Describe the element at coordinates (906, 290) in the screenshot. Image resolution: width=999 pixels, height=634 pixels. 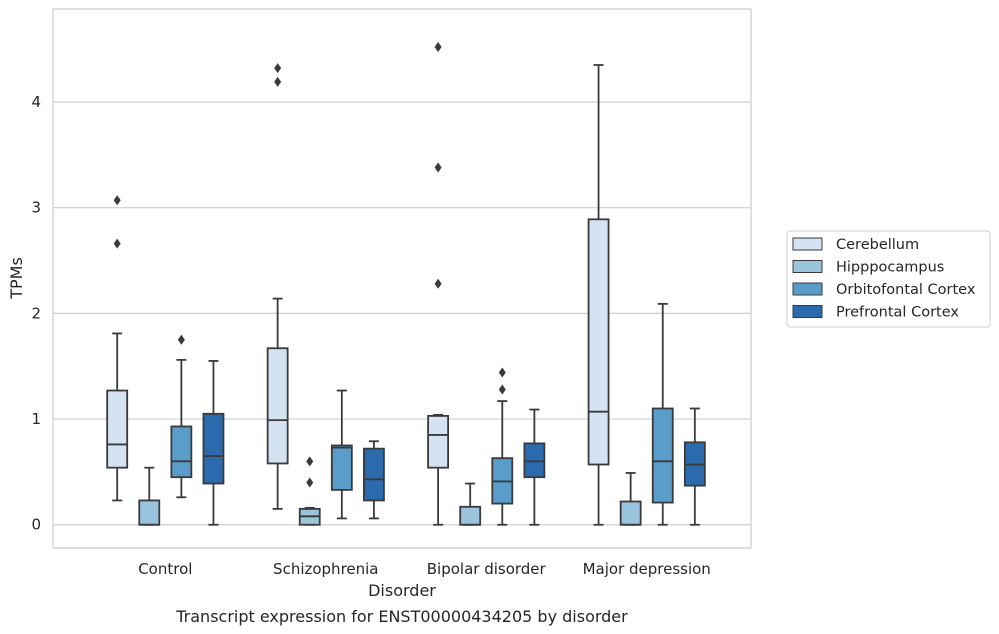
I see `legend-label: Orbitofontal Cortex` at that location.